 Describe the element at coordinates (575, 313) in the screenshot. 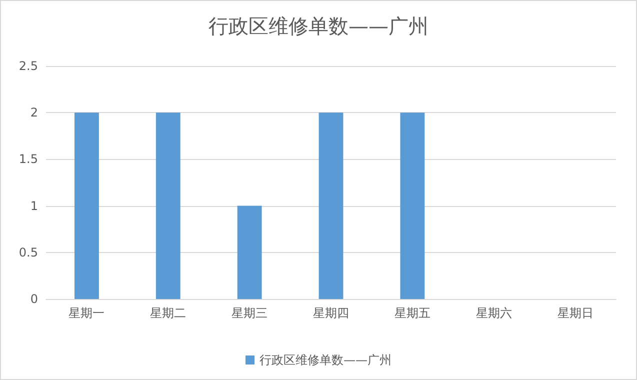

I see `x-tick-label: 星期日` at that location.